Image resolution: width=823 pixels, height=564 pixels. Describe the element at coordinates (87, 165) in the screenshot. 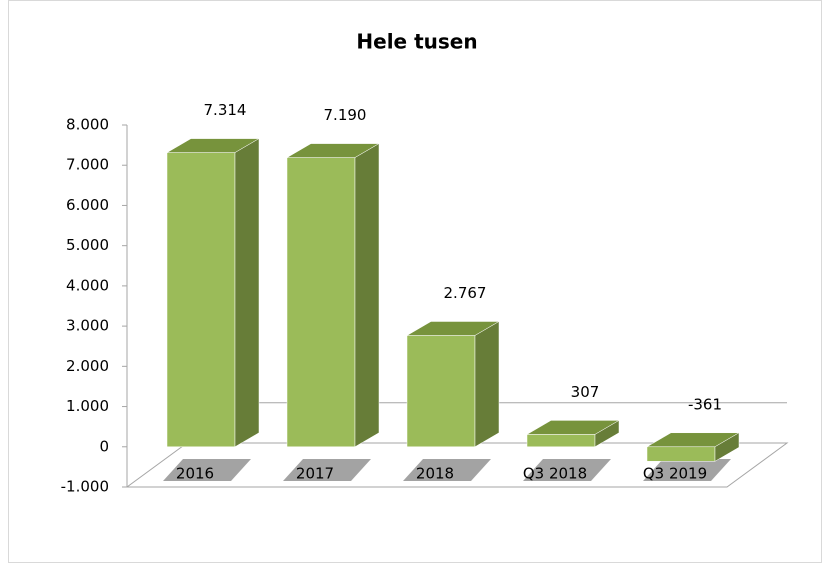

I see `y-tick-label: 7.000` at that location.